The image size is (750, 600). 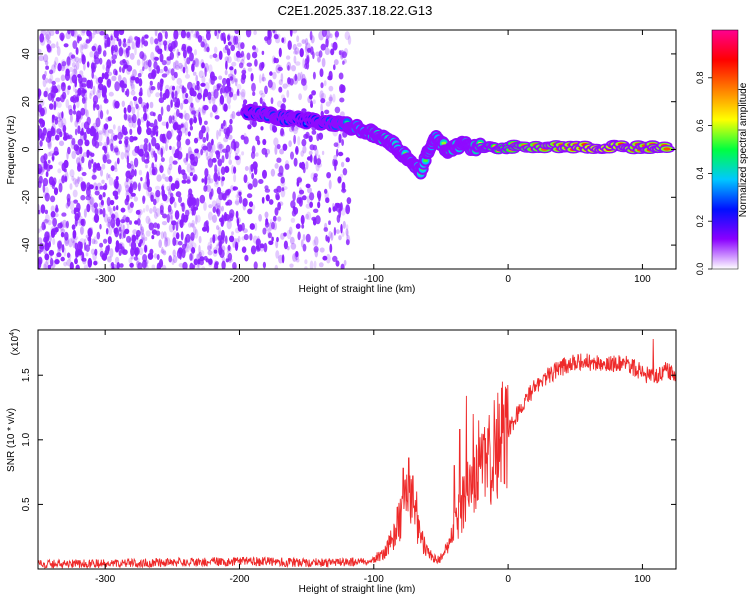 What do you see at coordinates (703, 173) in the screenshot?
I see `colorbar-ticks: 0.0 0.2 0.4 0.6 0.8` at bounding box center [703, 173].